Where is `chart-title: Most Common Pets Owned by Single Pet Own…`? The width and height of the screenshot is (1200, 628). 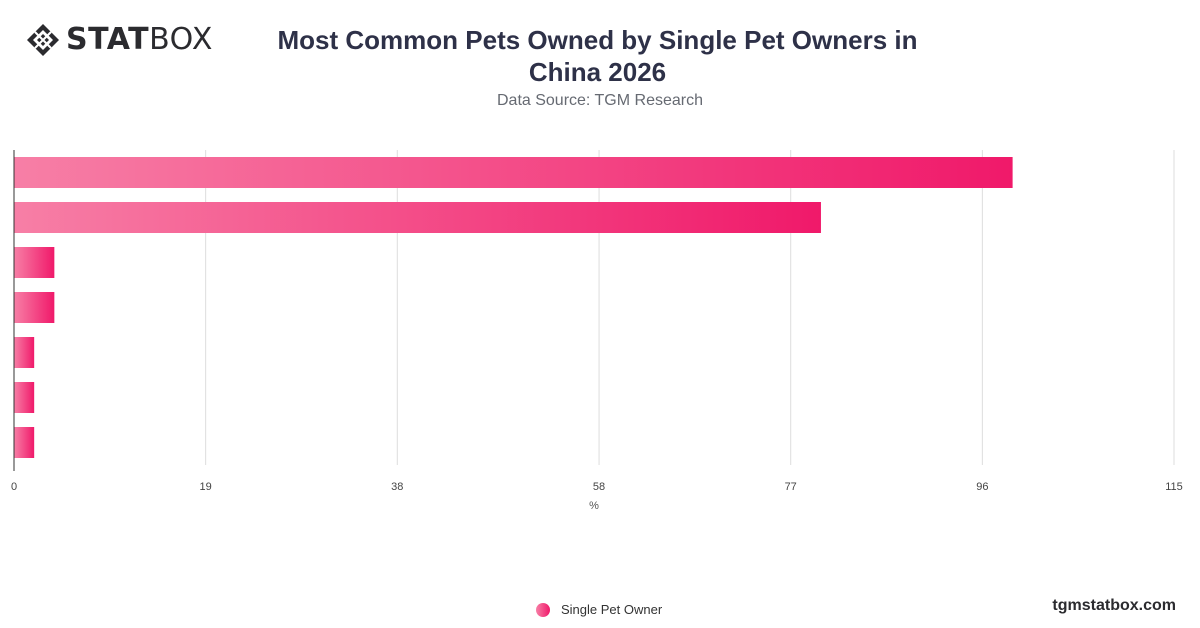
chart-title: Most Common Pets Owned by Single Pet Own… is located at coordinates (597, 56).